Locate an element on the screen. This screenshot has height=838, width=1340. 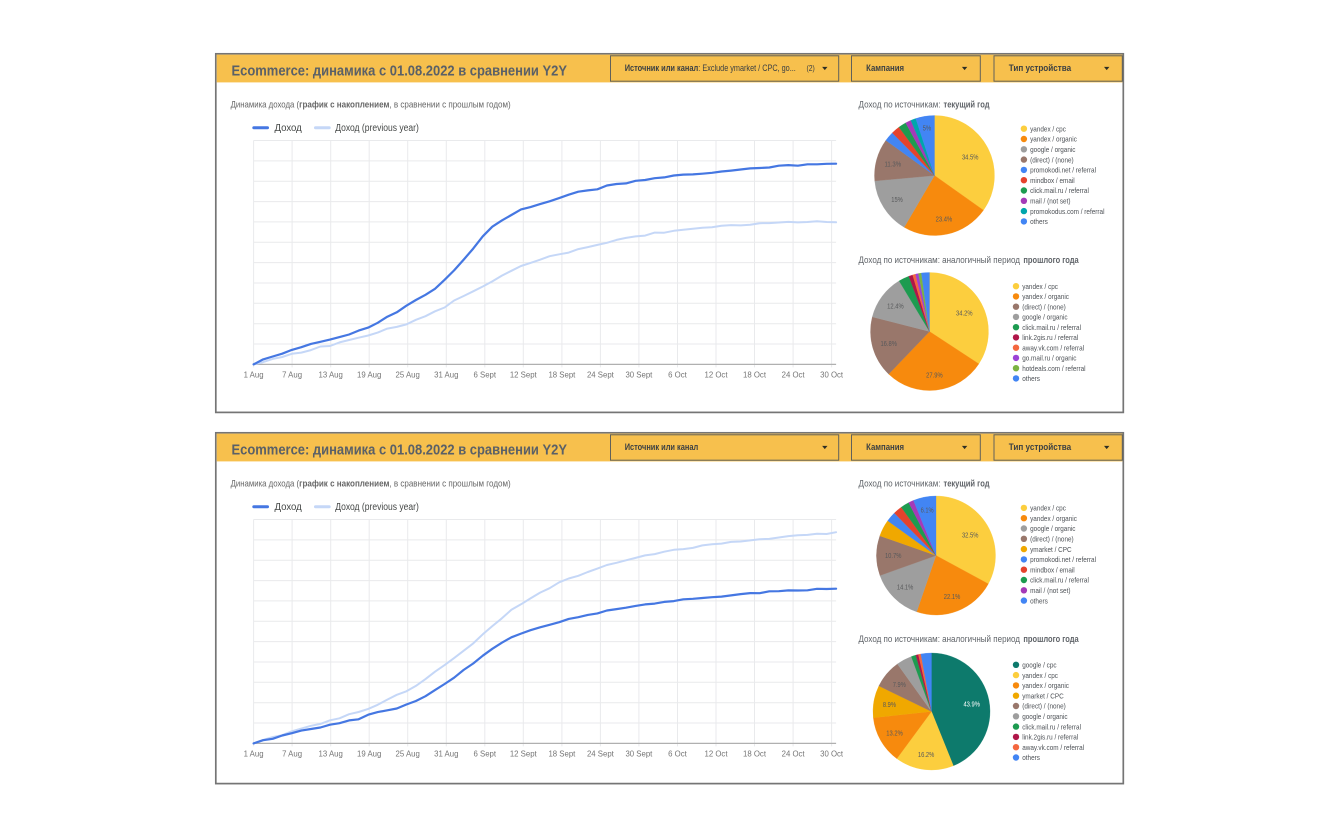
svg-text: promokodus.com / referral is located at coordinates (1067, 211).